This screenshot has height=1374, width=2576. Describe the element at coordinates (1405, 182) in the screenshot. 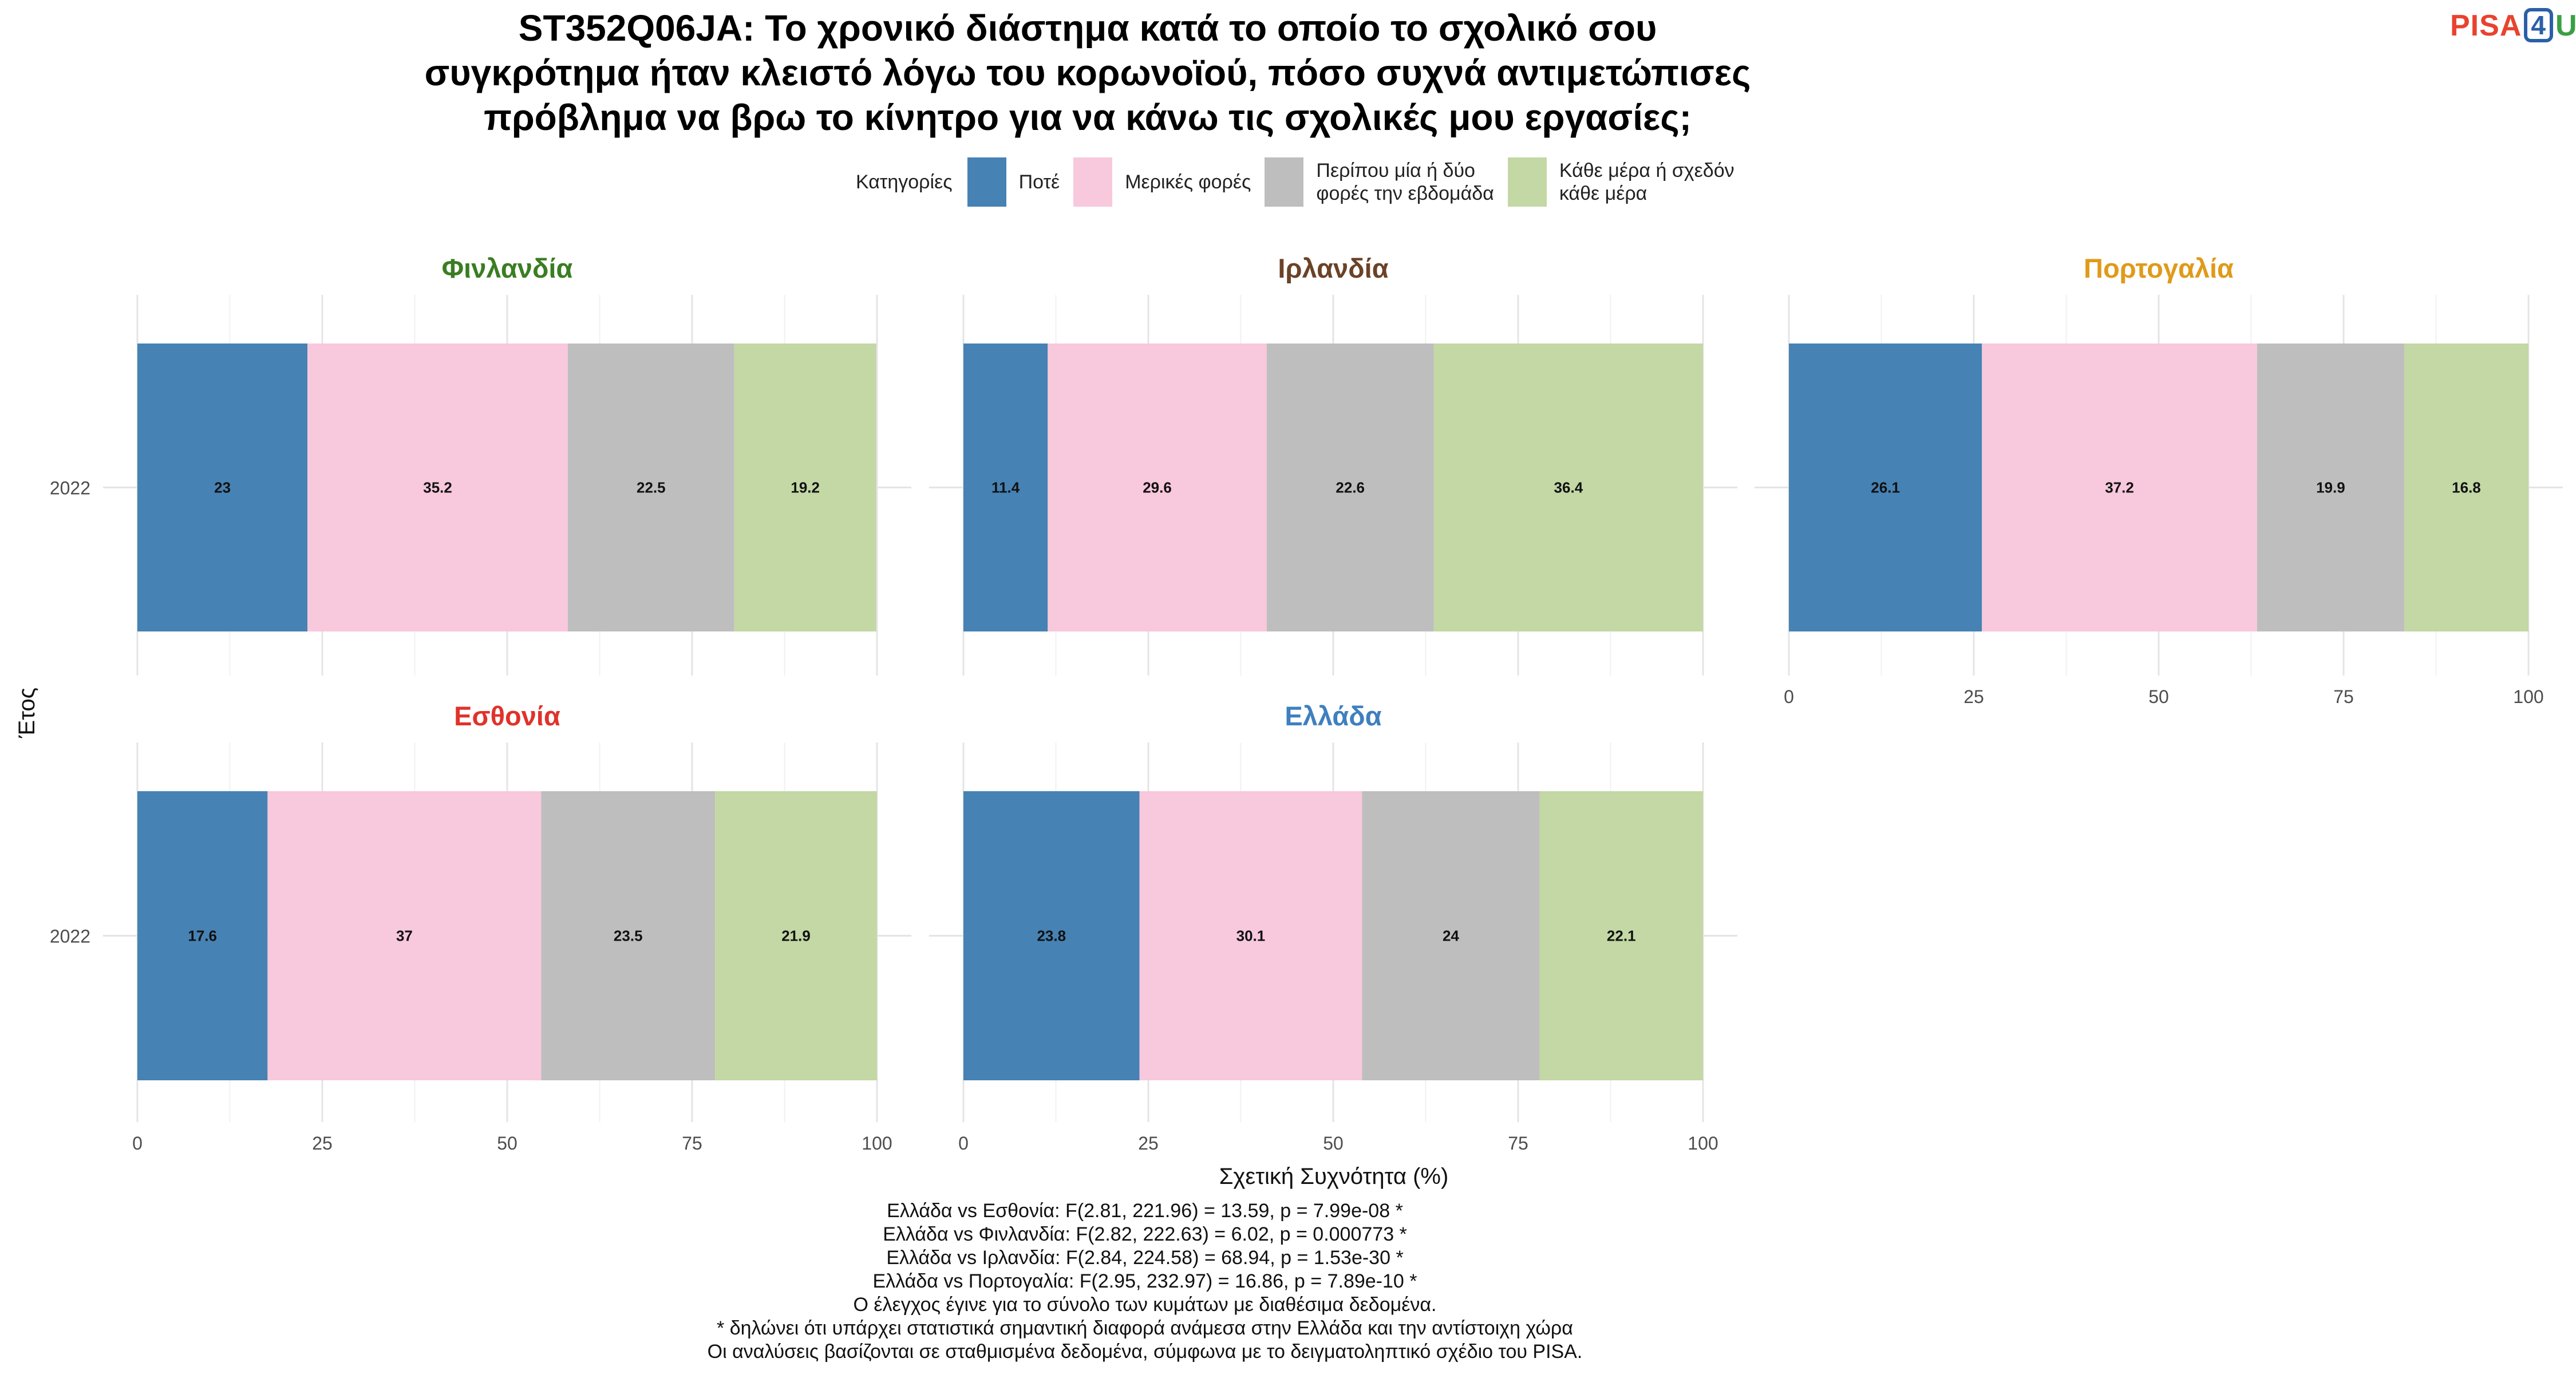

I see `legend-label-weekly: Περίπου μία ή δύο φορές την εβδομάδα` at that location.